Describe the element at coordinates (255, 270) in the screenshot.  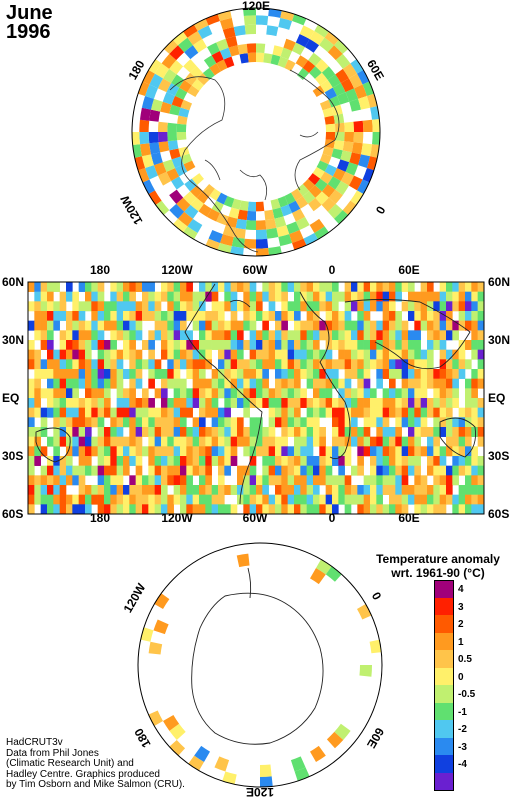
I see `wm-top-lon-60w: 60W` at that location.